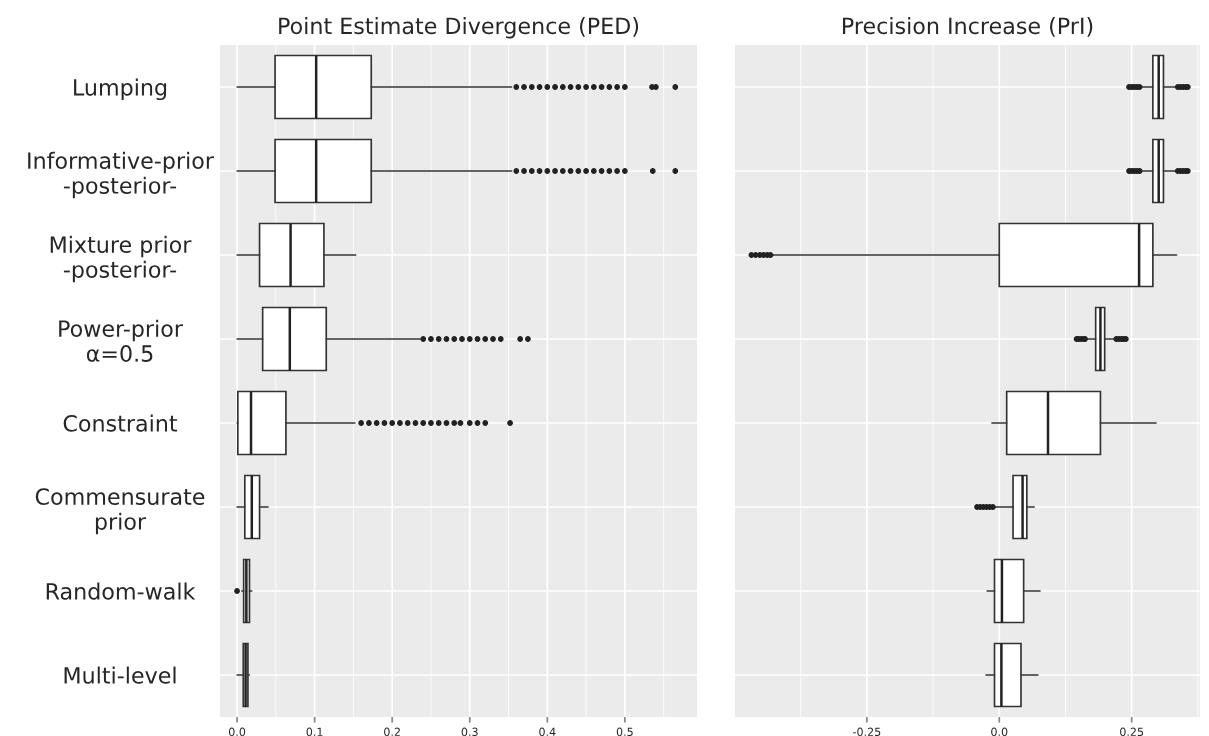  I want to click on x-tick-label: 0.3, so click(469, 731).